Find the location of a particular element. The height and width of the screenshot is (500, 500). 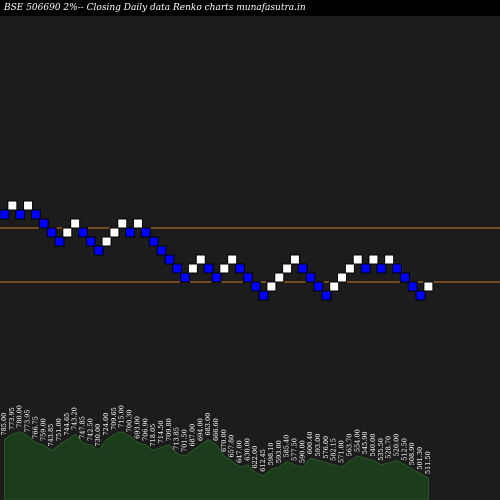

volume-fill is located at coordinates (216, 465).